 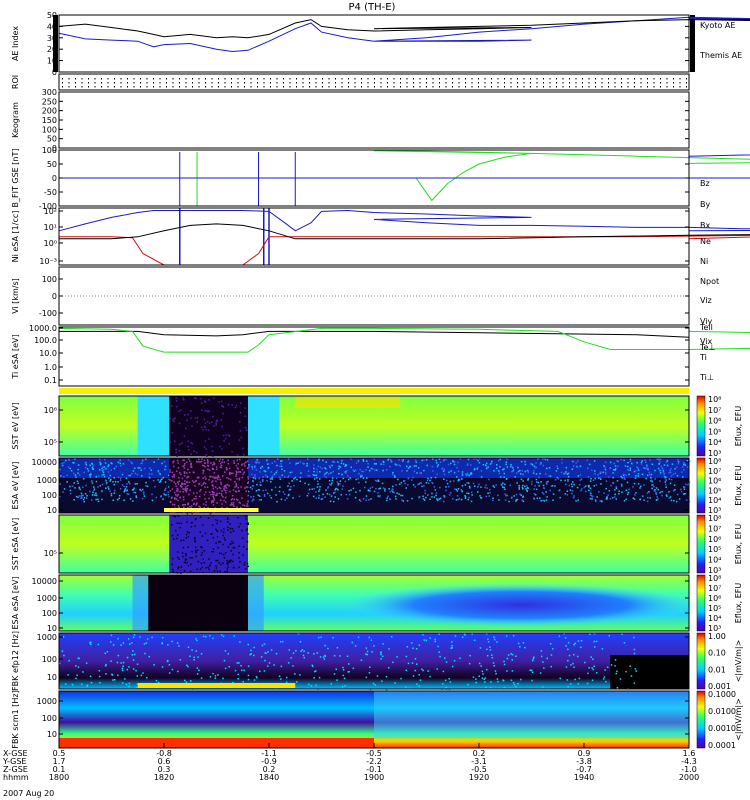 What do you see at coordinates (689, 761) in the screenshot?
I see `xaxis-tick-y: -4.3` at bounding box center [689, 761].